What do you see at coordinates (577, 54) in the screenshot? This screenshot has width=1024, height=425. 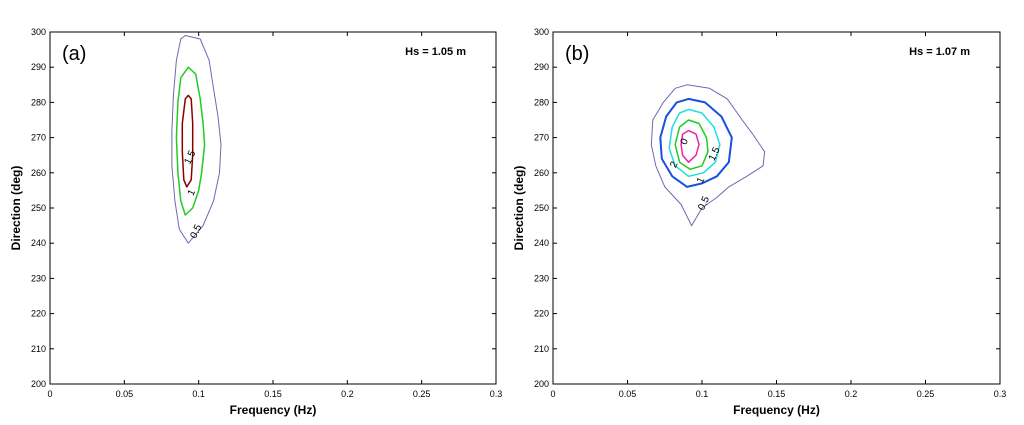 I see `panel-label: (b)` at bounding box center [577, 54].